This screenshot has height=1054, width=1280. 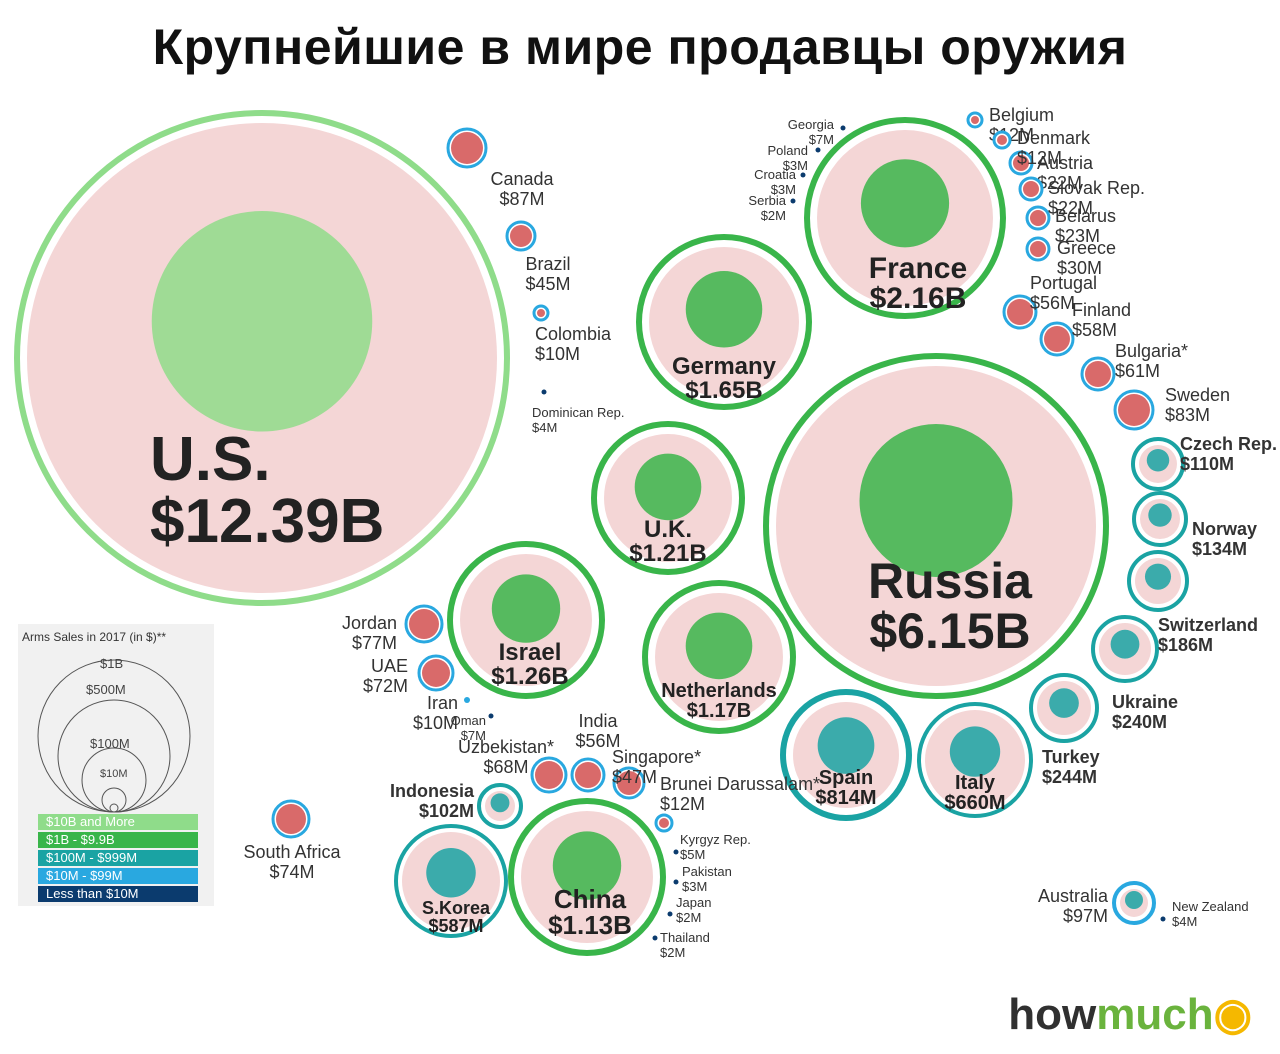 I want to click on legend-tier: $1B - $9.9B, so click(x=118, y=840).